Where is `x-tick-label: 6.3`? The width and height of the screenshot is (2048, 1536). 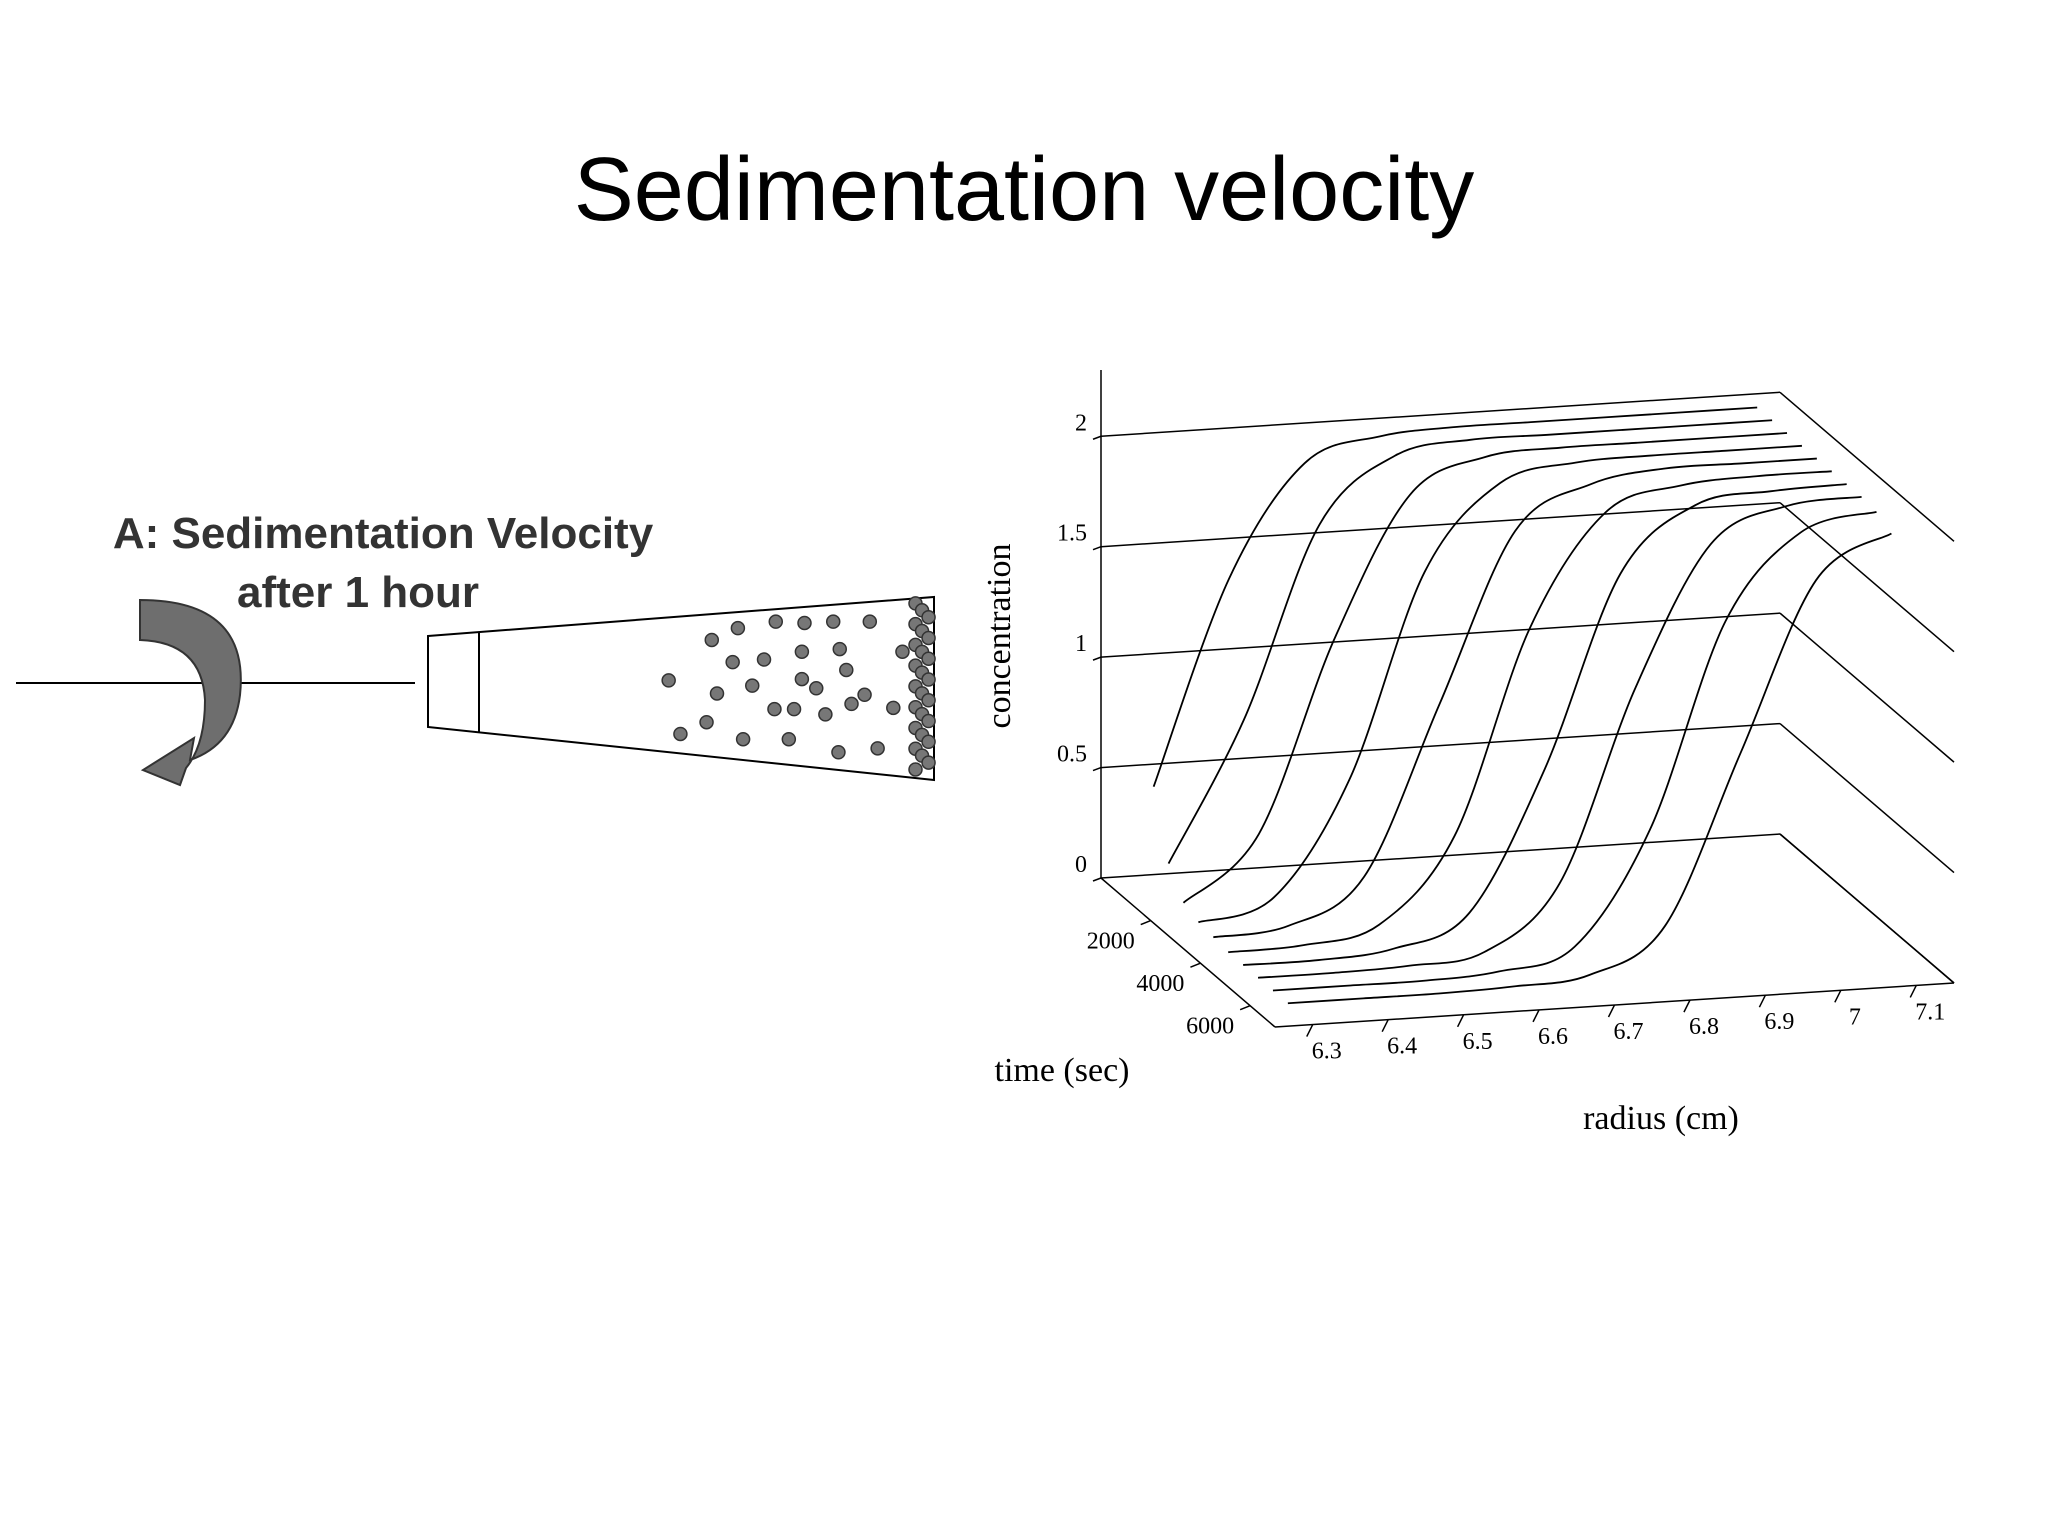
x-tick-label: 6.3 is located at coordinates (1327, 1052).